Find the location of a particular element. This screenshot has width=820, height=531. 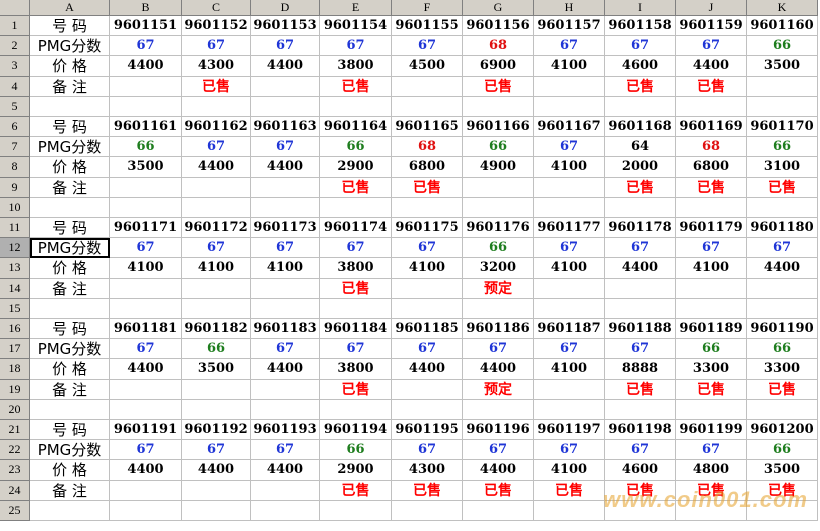

row-header-21: 21 is located at coordinates (15, 430).